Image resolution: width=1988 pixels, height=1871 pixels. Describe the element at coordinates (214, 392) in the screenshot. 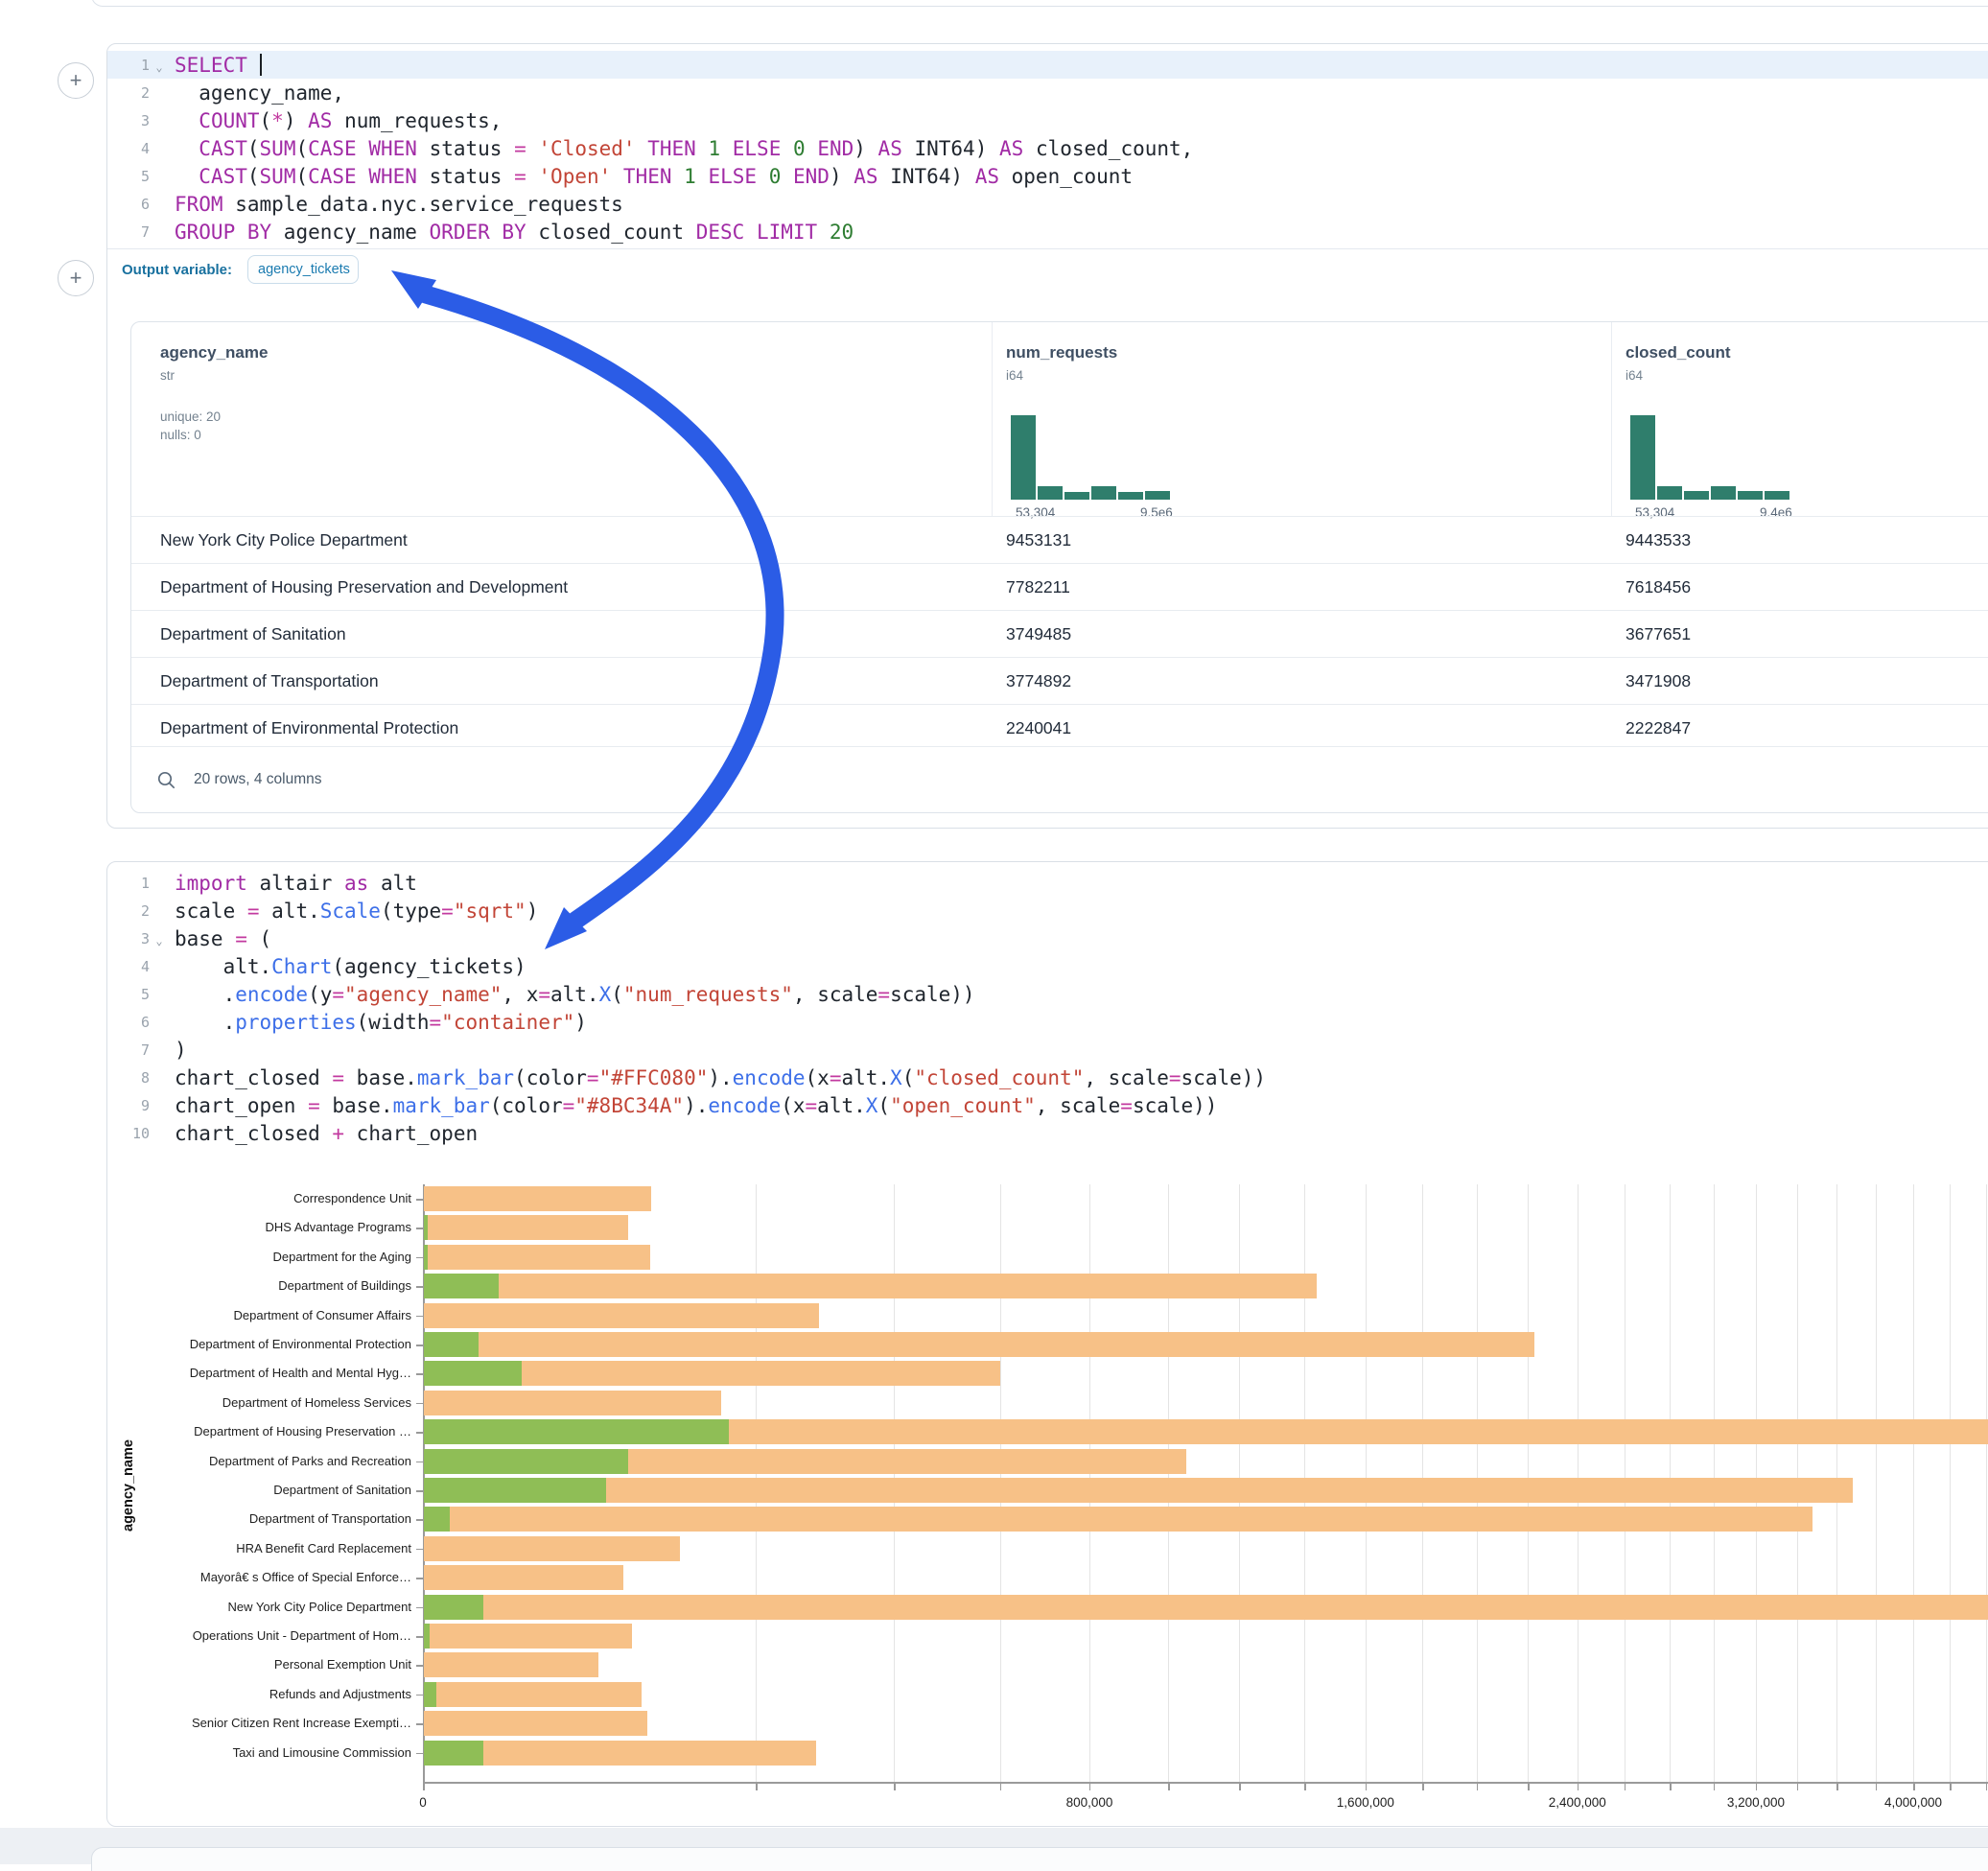

I see `column-header-agency_name: agency_name str unique: 20 nulls: 0` at that location.